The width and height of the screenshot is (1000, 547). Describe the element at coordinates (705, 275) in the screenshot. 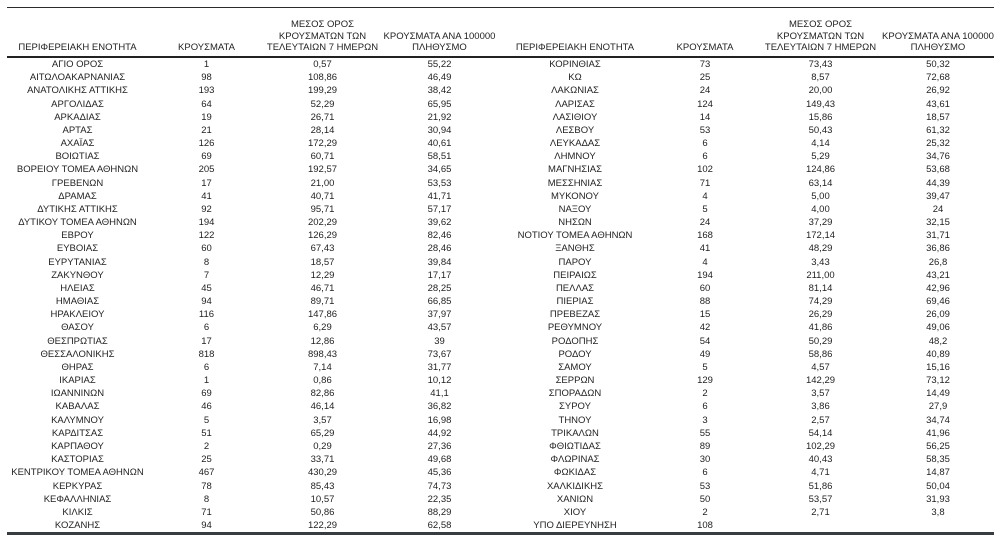

I see `table-cell: 194` at that location.